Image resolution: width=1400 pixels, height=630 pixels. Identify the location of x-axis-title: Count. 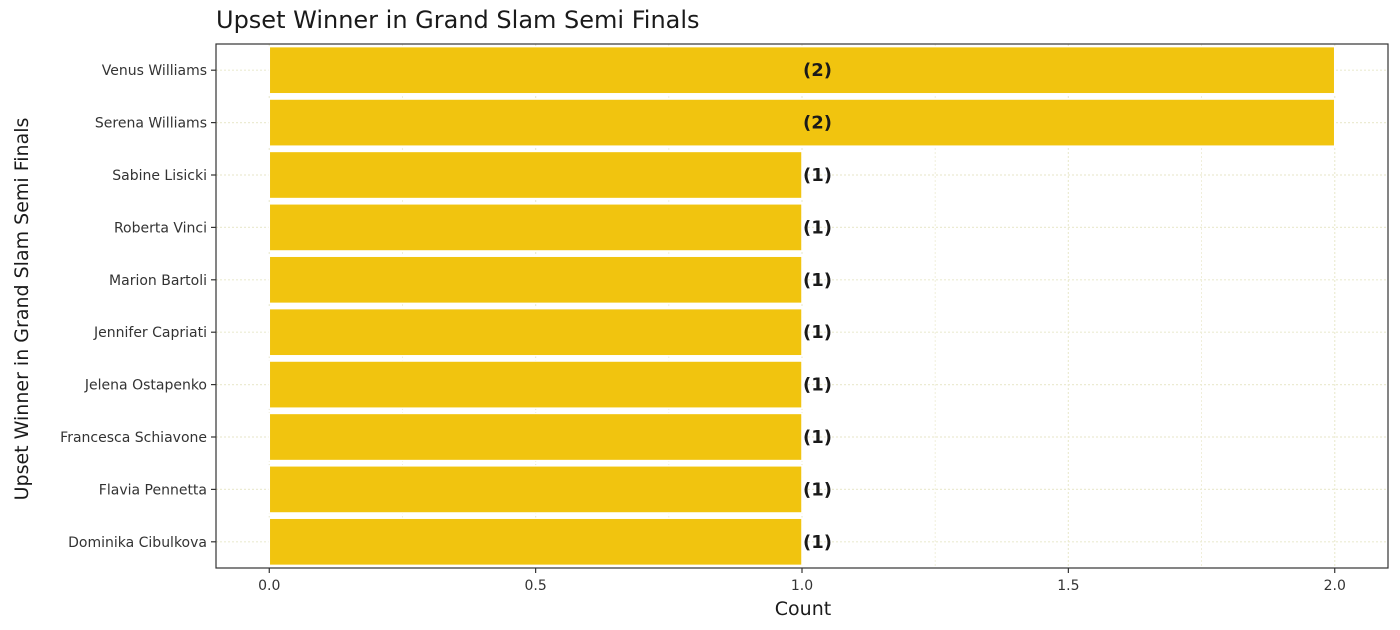
(803, 609).